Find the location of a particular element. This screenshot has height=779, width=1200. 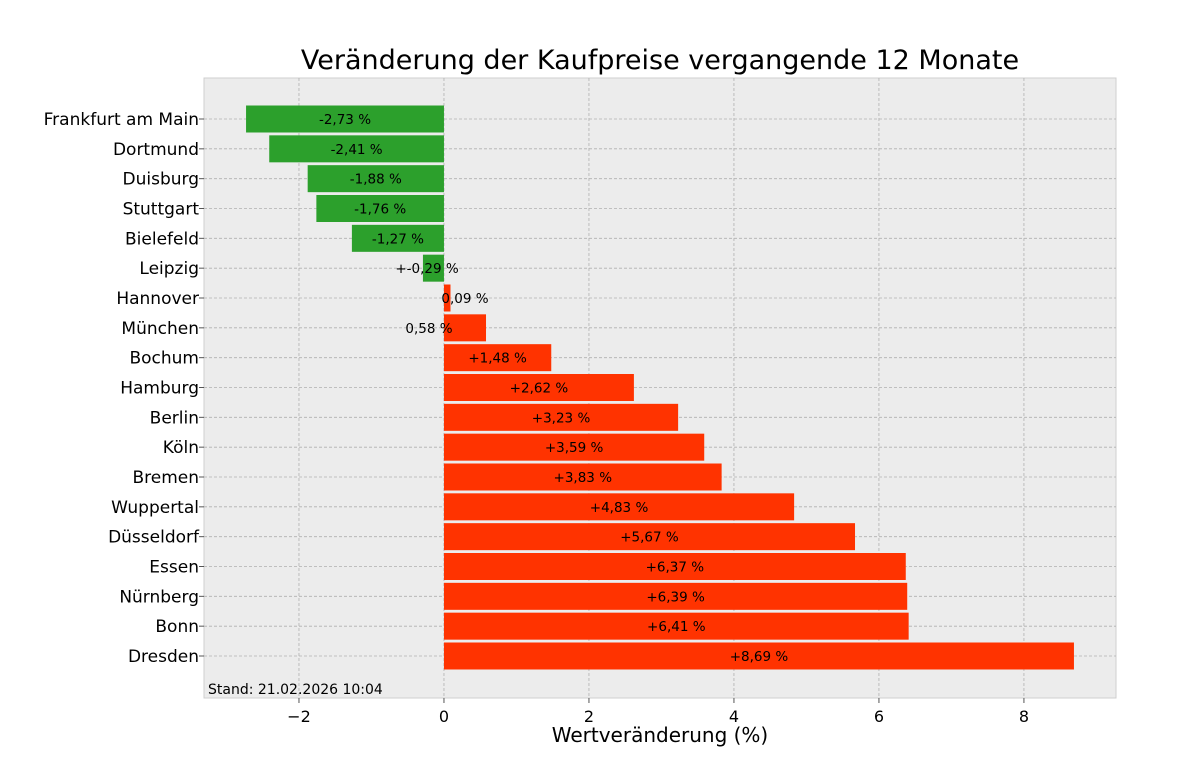

data-label: +-0,29 % is located at coordinates (427, 269).